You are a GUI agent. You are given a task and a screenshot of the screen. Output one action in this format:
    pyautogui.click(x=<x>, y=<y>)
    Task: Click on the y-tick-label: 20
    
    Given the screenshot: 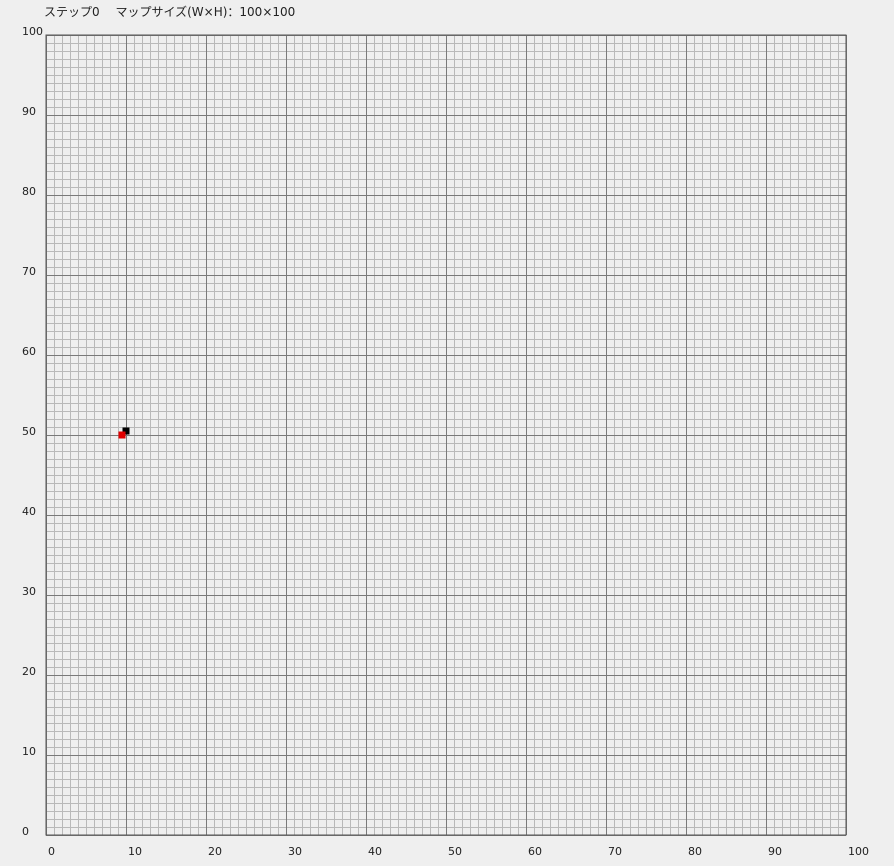 What is the action you would take?
    pyautogui.click(x=29, y=671)
    